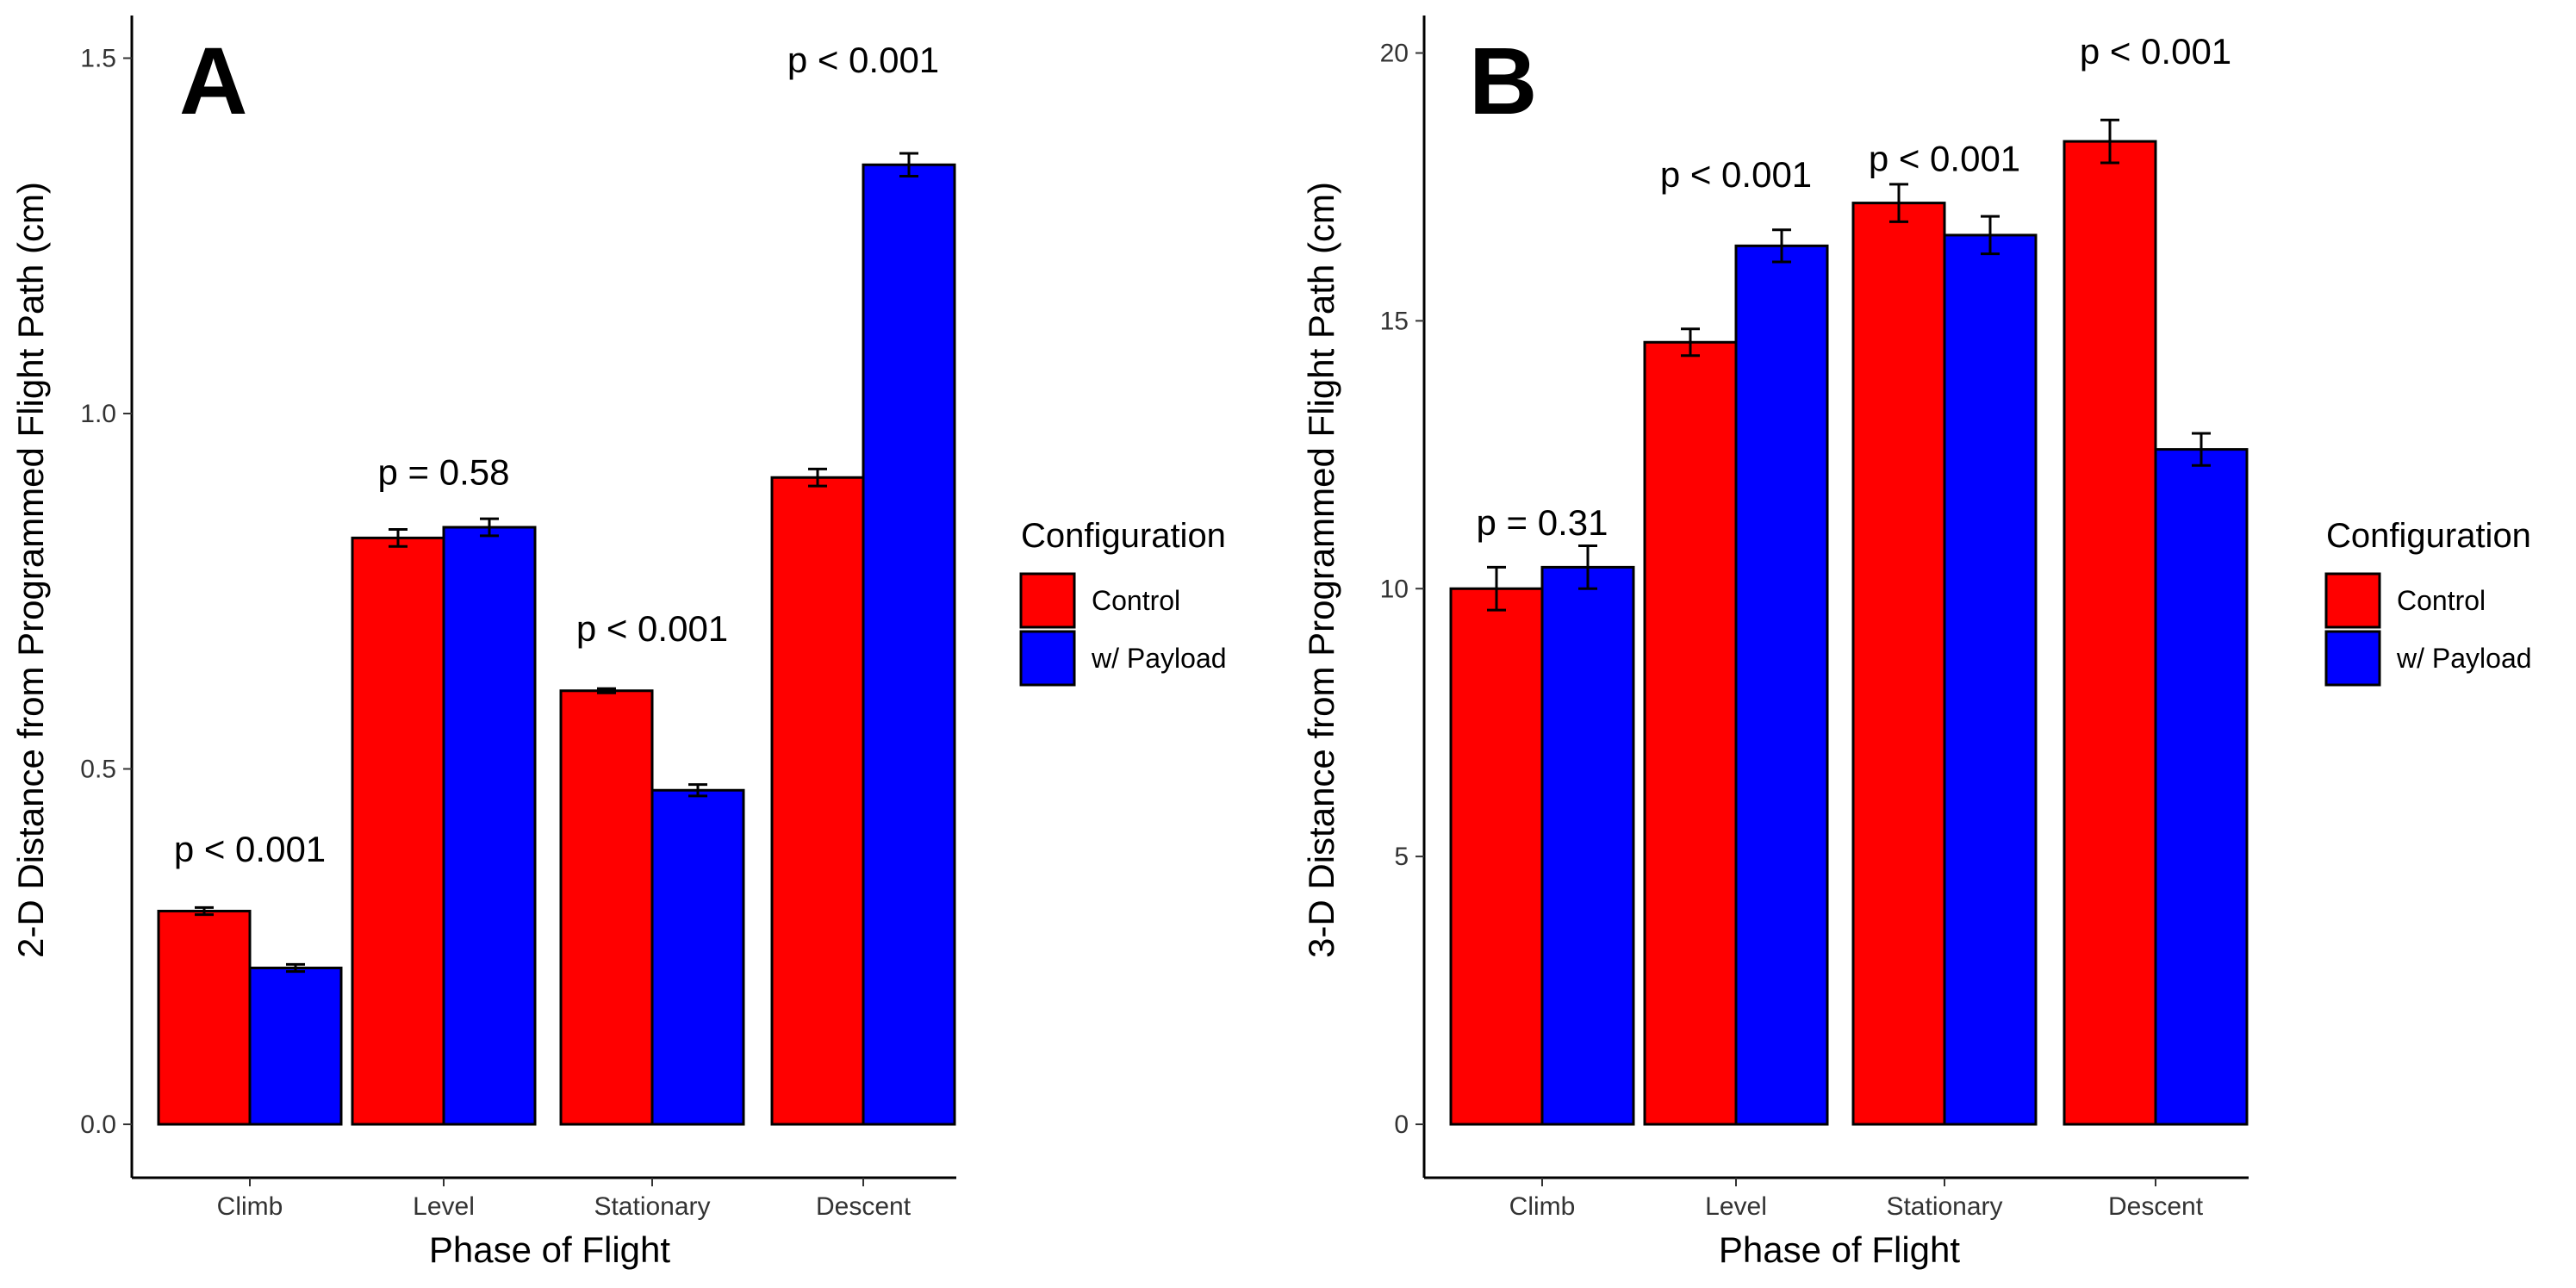 This screenshot has height=1288, width=2576. Describe the element at coordinates (98, 414) in the screenshot. I see `y-tick-label: 1.0` at that location.